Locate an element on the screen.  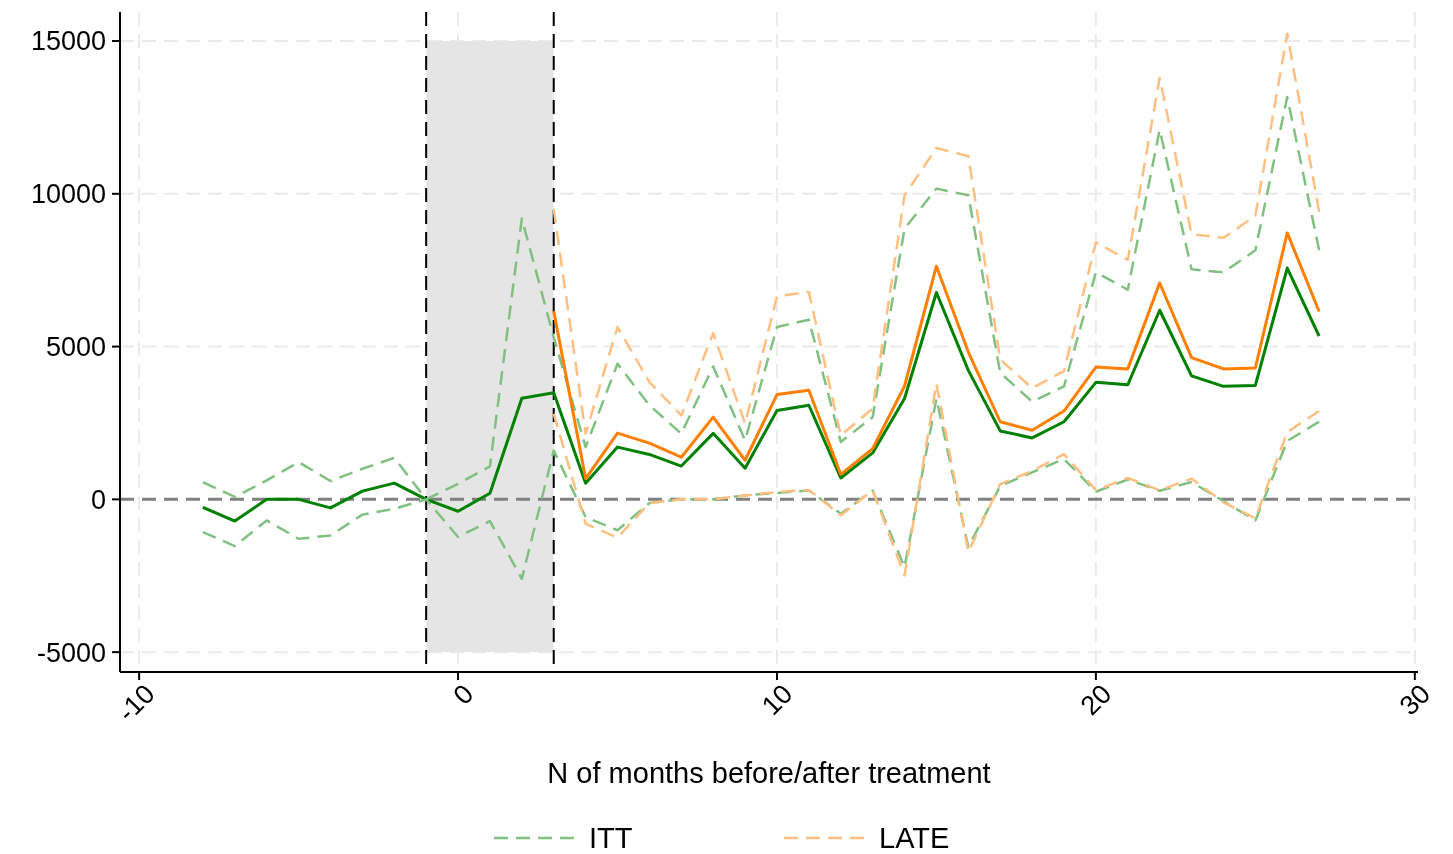
x-axis-title: N of months before/after treatment is located at coordinates (769, 773).